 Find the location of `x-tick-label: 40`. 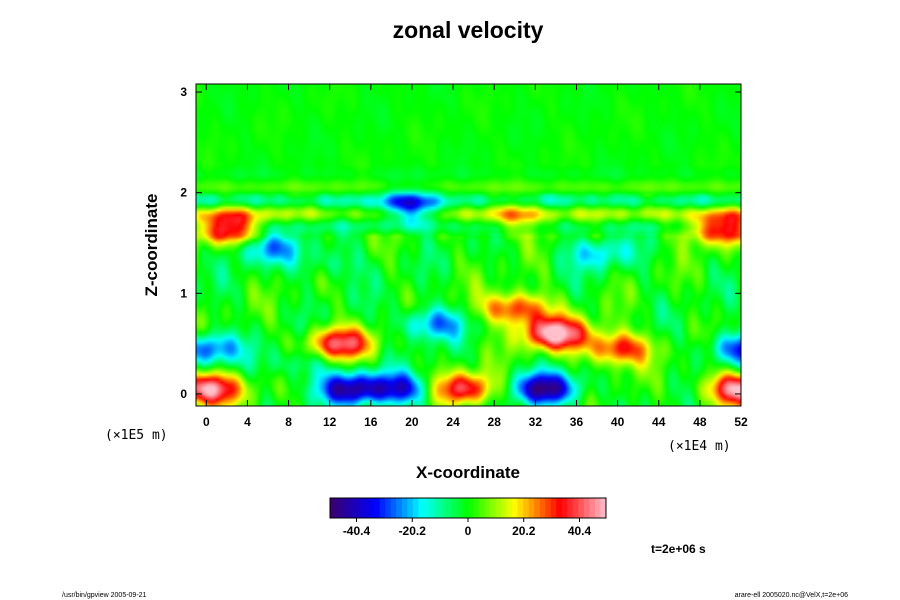

x-tick-label: 40 is located at coordinates (618, 422).